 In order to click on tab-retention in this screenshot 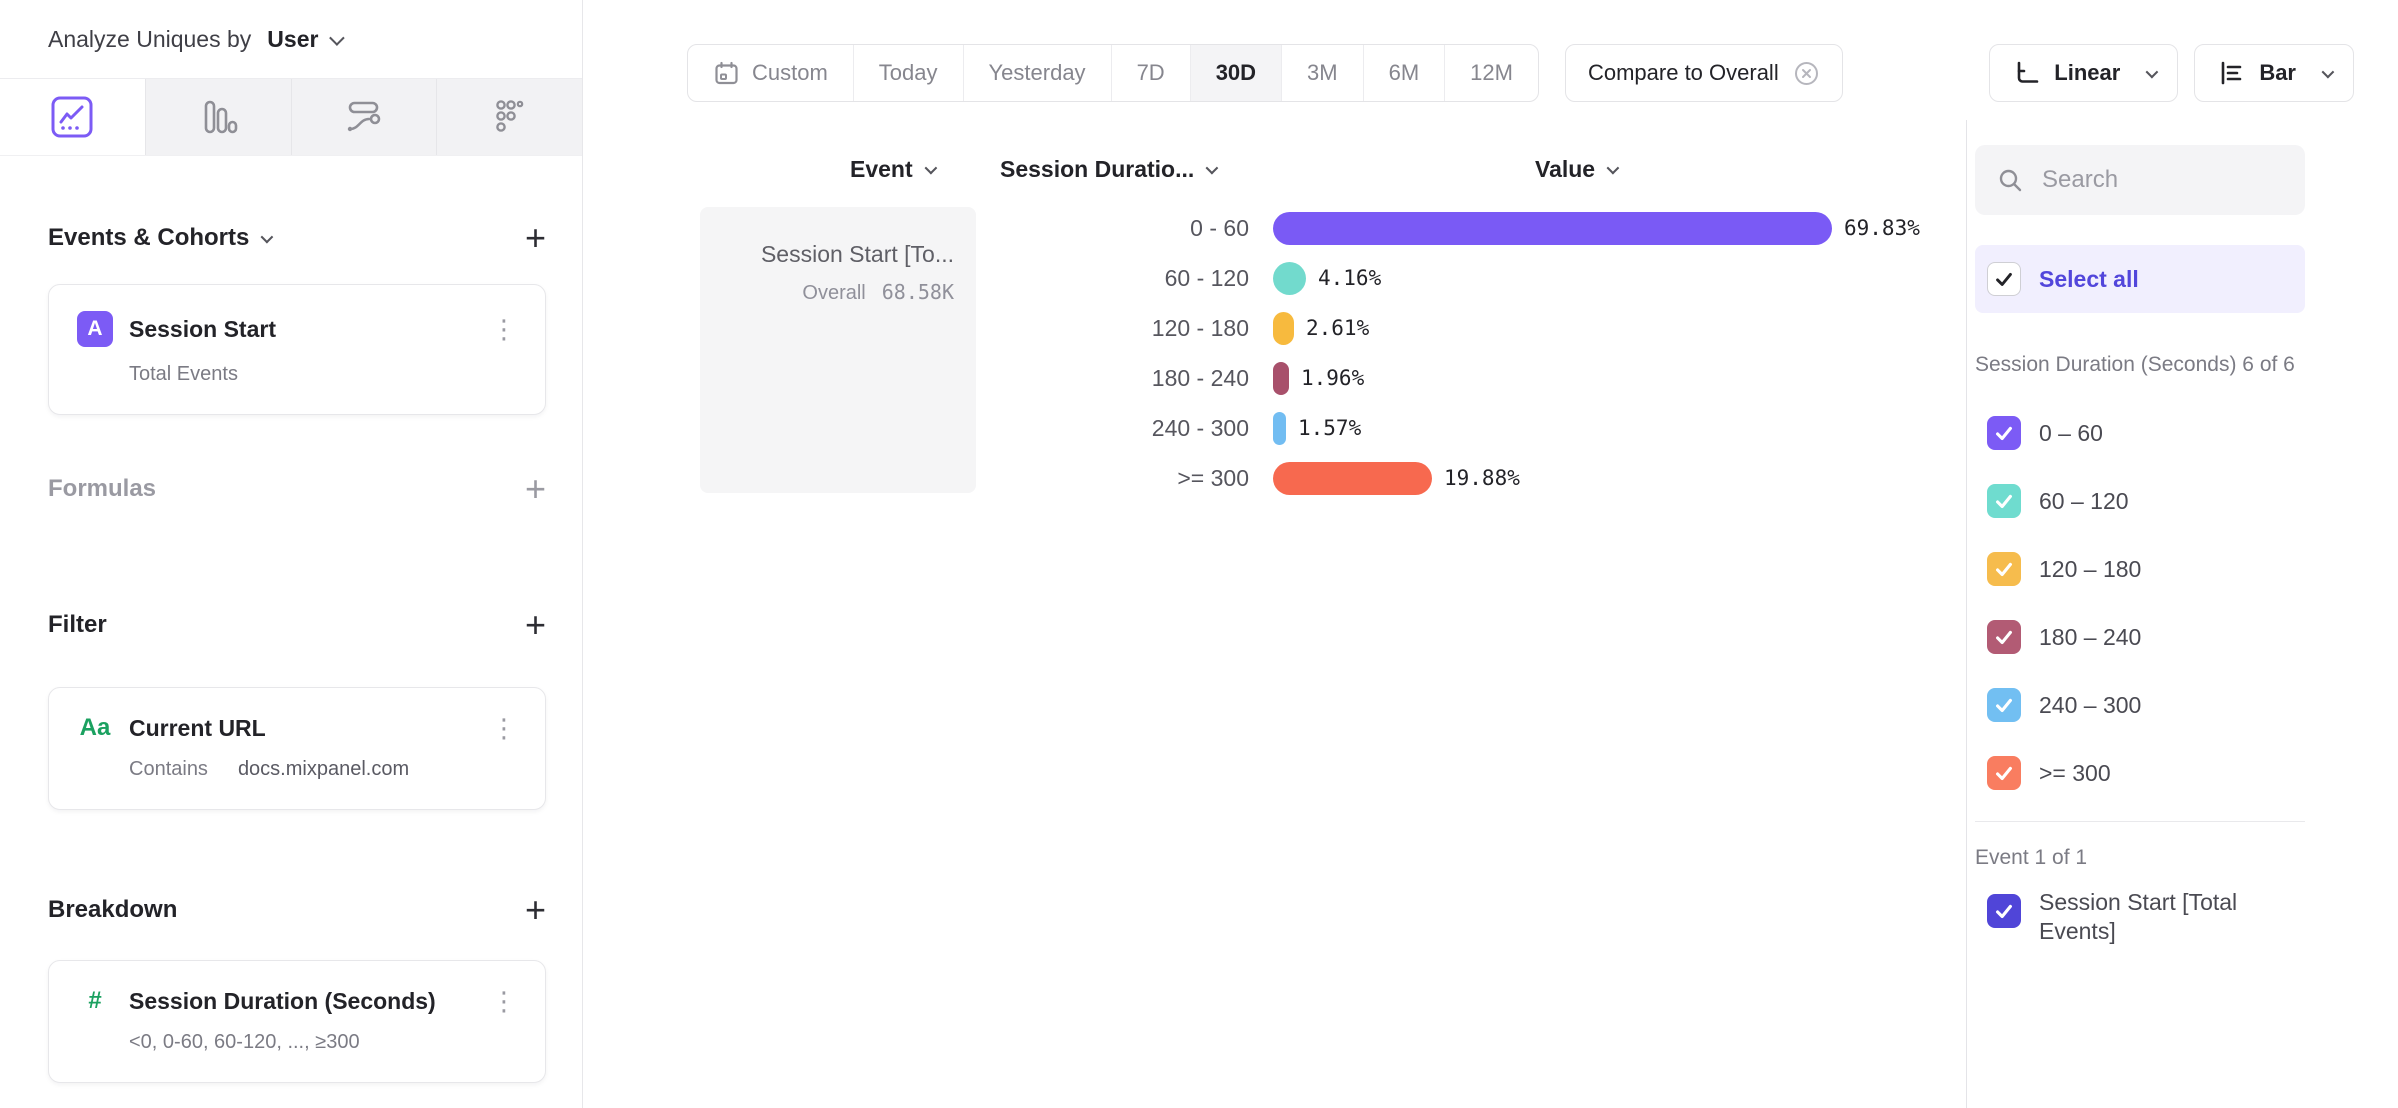, I will do `click(509, 117)`.